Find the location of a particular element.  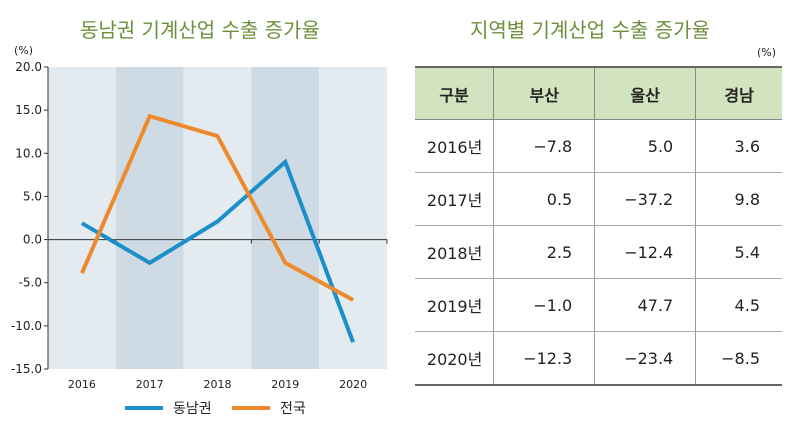

y-tick-label: 0.0 is located at coordinates (32, 240).